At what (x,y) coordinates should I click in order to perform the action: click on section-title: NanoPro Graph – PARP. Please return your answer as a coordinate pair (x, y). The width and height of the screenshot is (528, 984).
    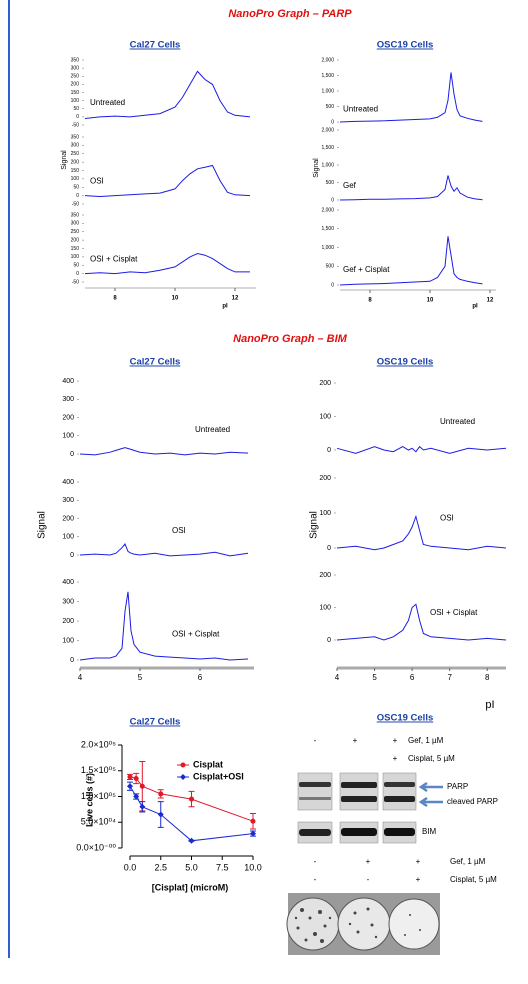
    Looking at the image, I should click on (290, 14).